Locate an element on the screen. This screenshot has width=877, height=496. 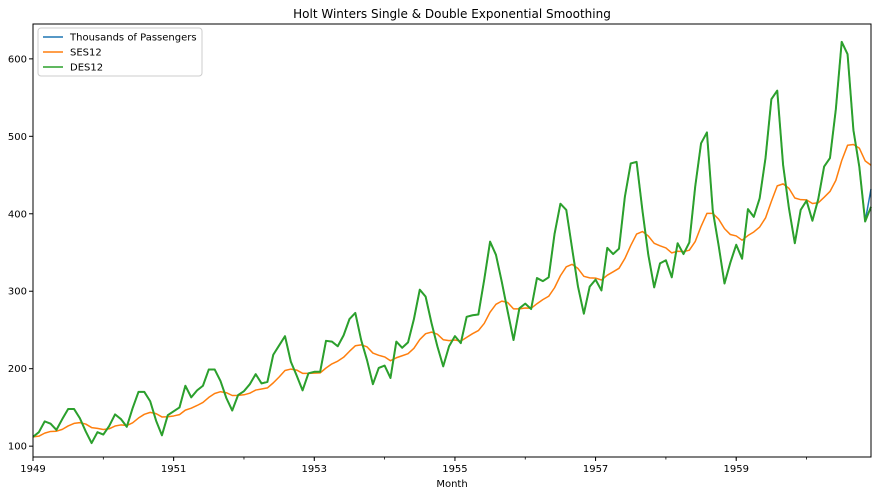
x-tick-label: 1951 is located at coordinates (173, 469).